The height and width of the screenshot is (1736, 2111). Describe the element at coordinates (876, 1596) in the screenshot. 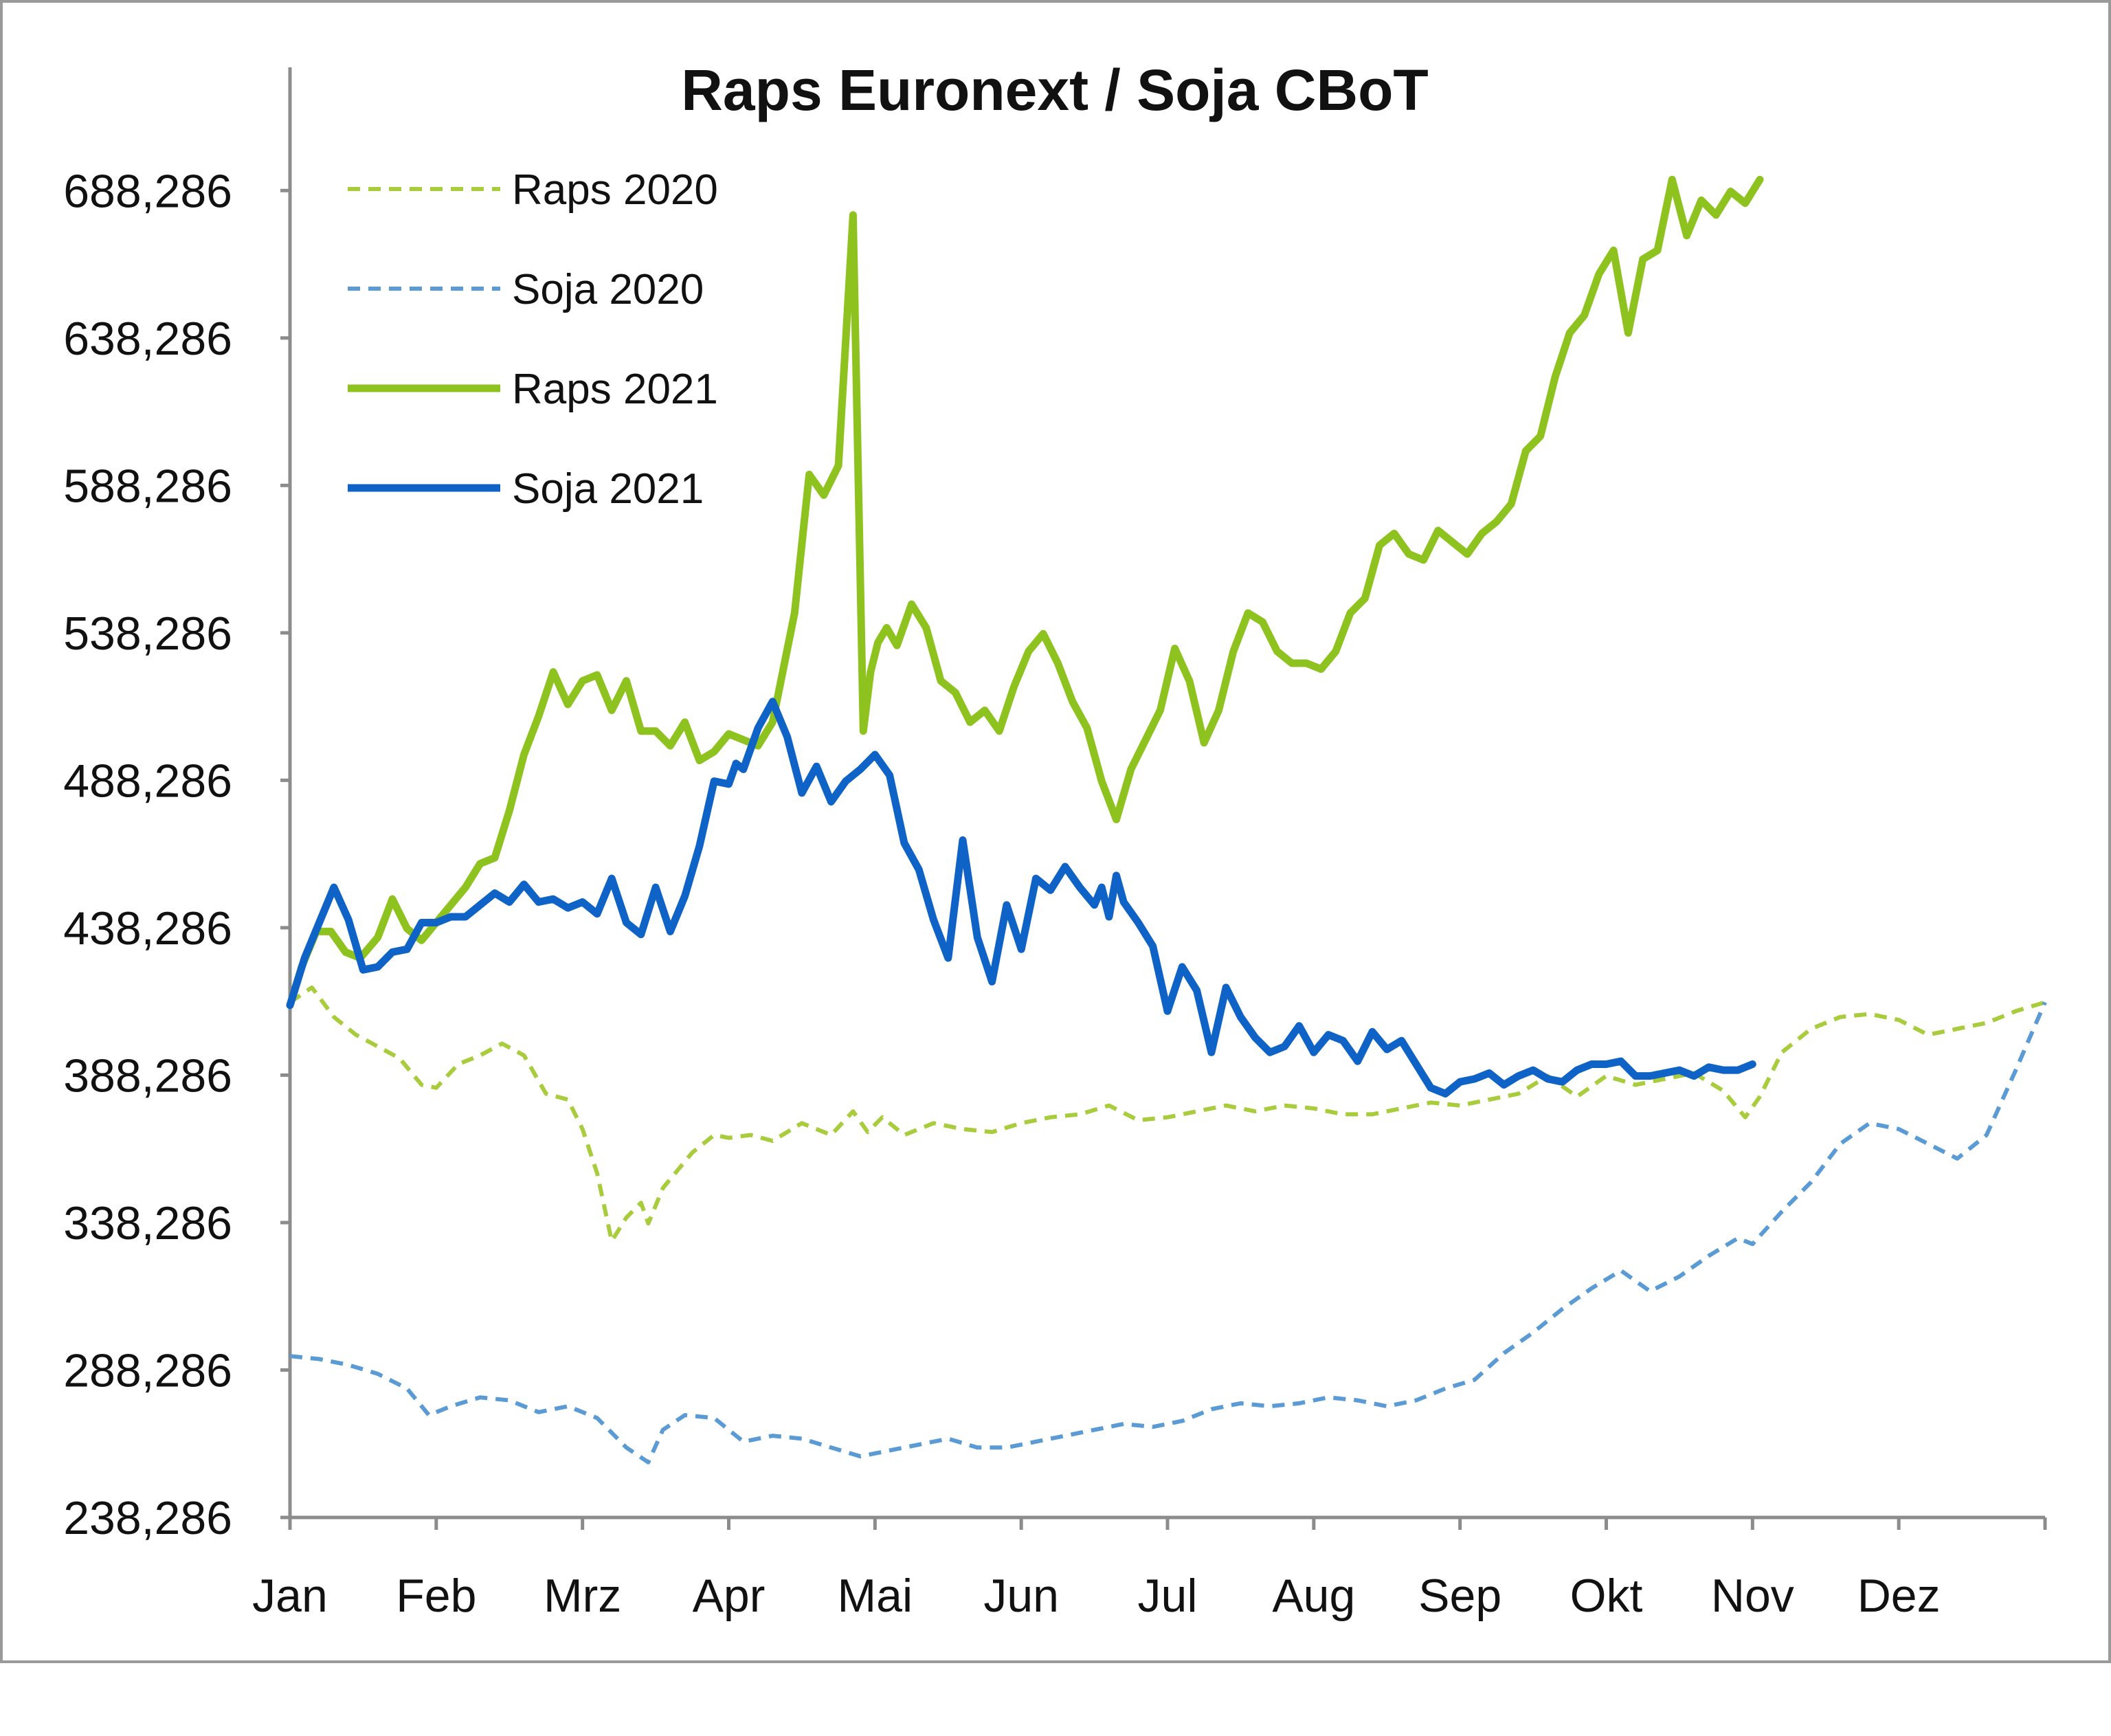

I see `x-tick-label: Mai` at that location.